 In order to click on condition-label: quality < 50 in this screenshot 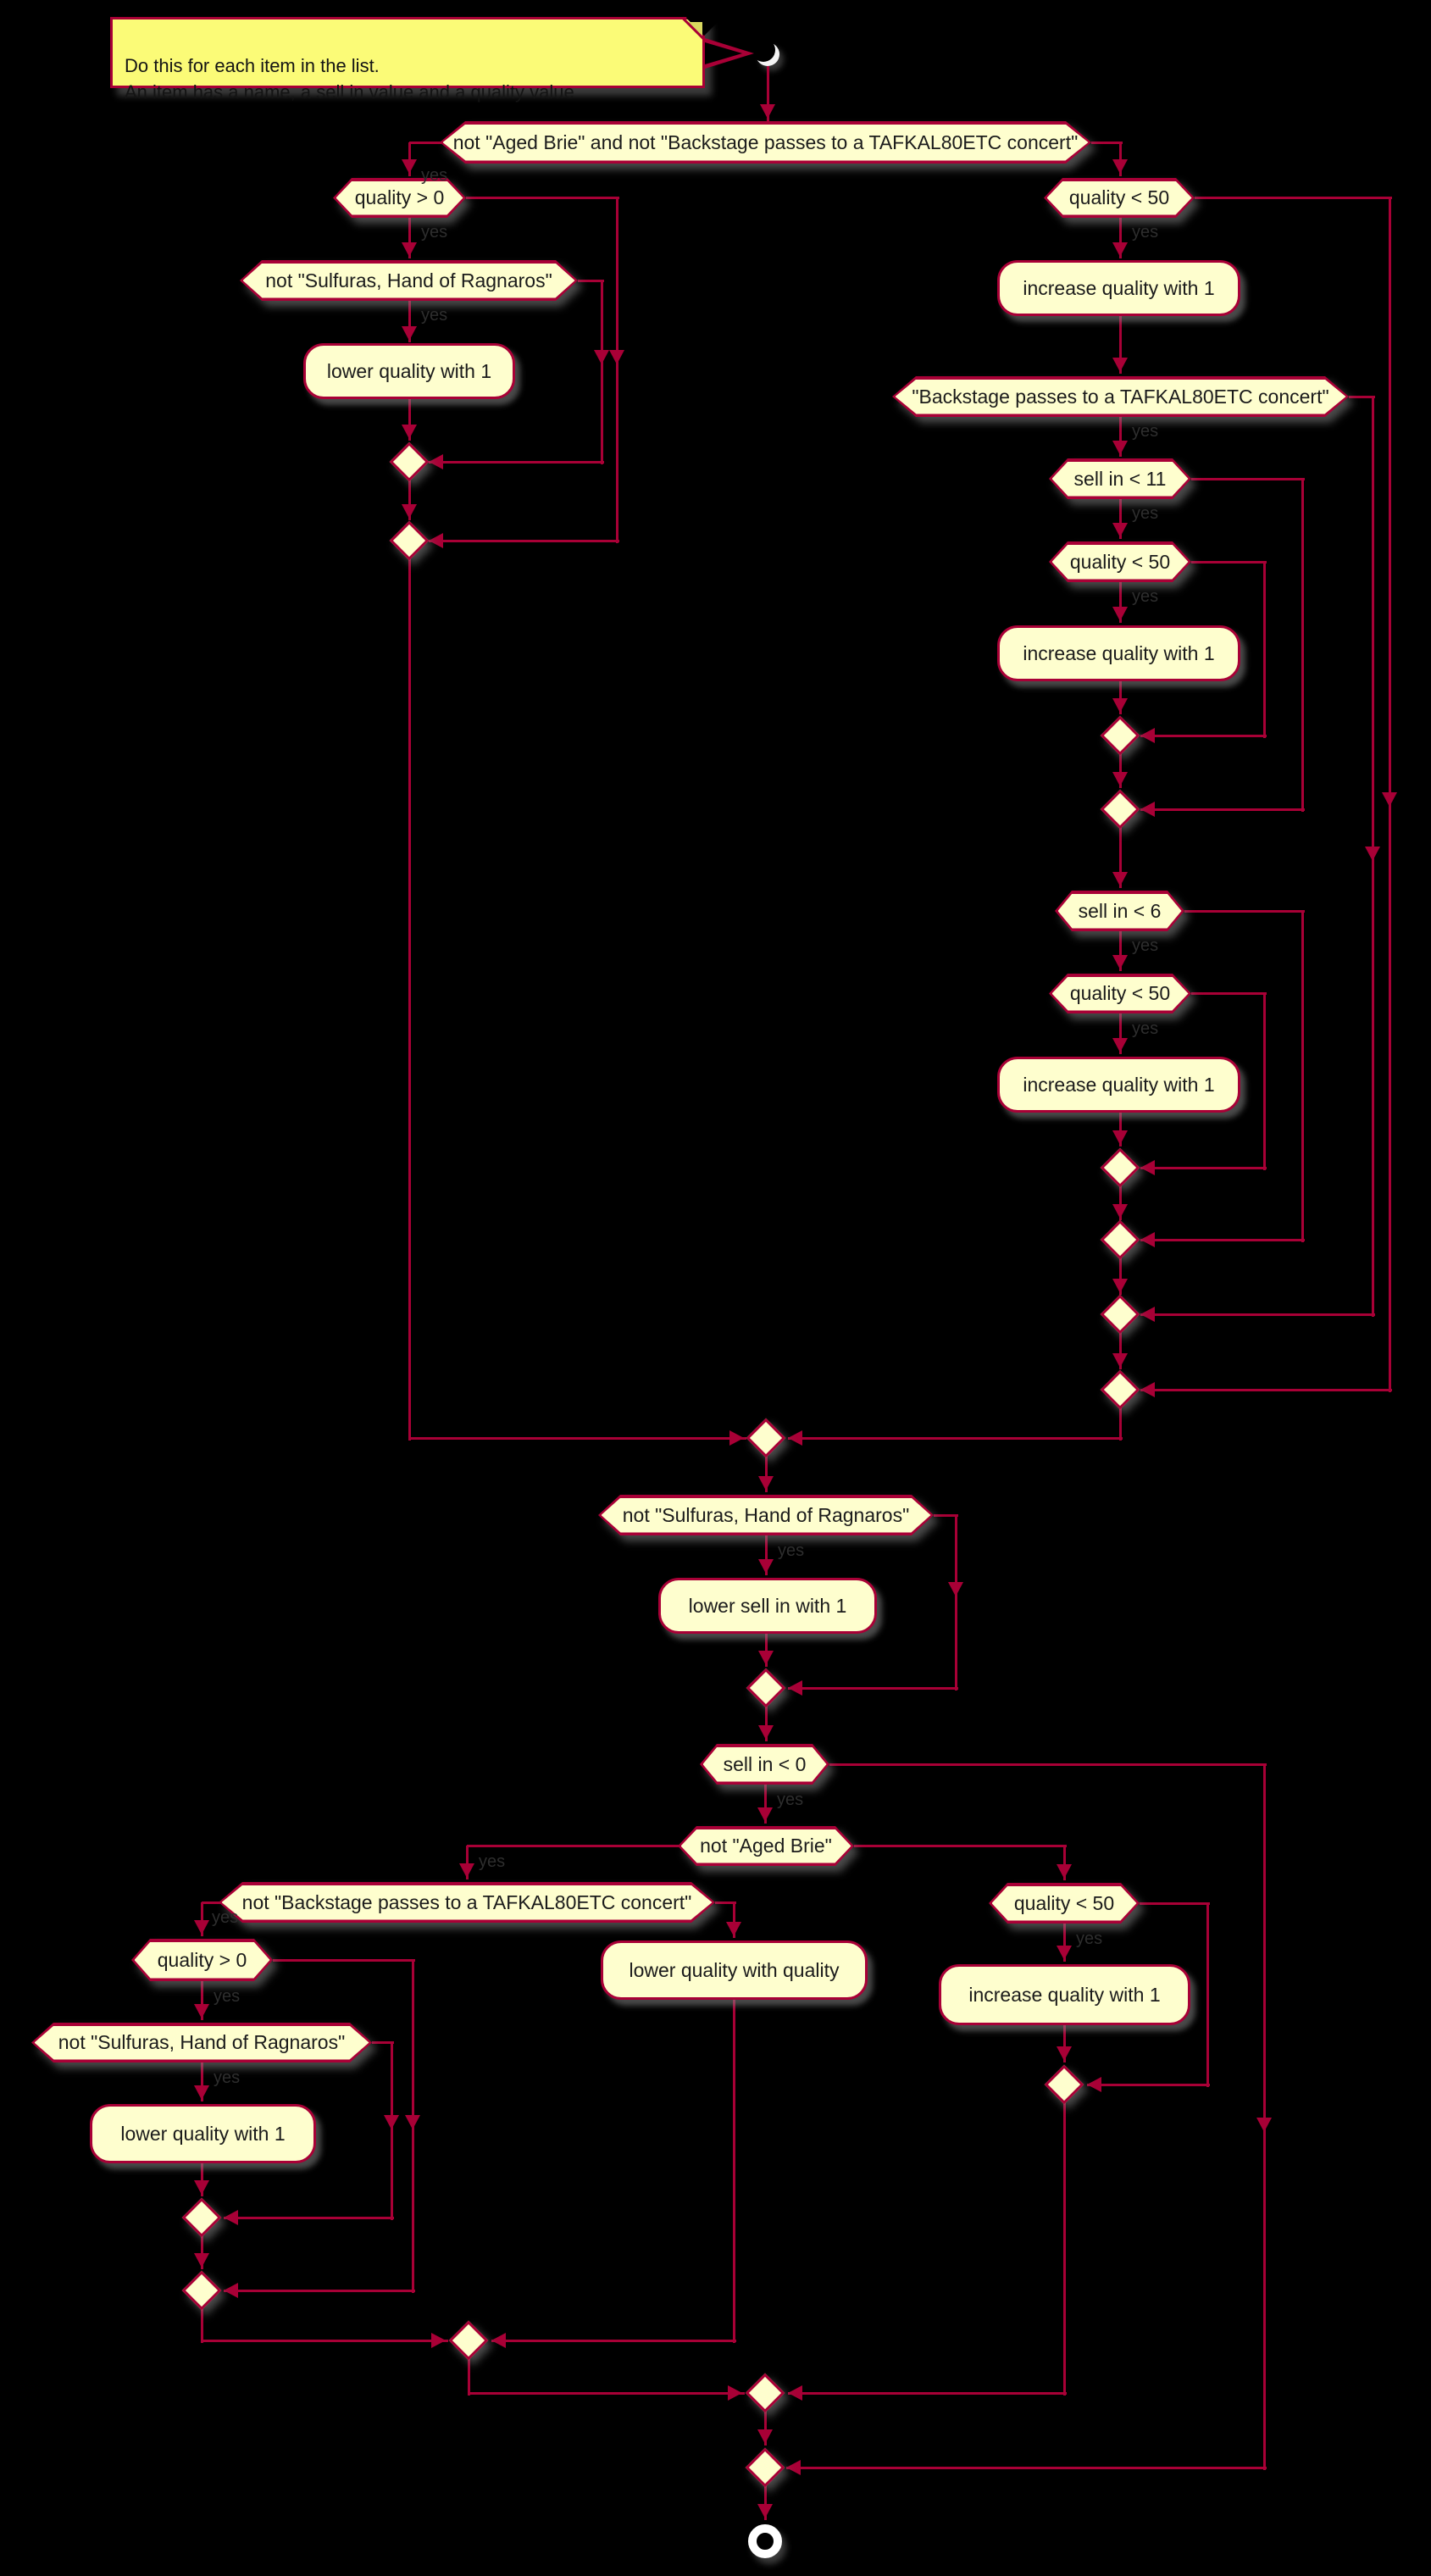, I will do `click(1121, 562)`.